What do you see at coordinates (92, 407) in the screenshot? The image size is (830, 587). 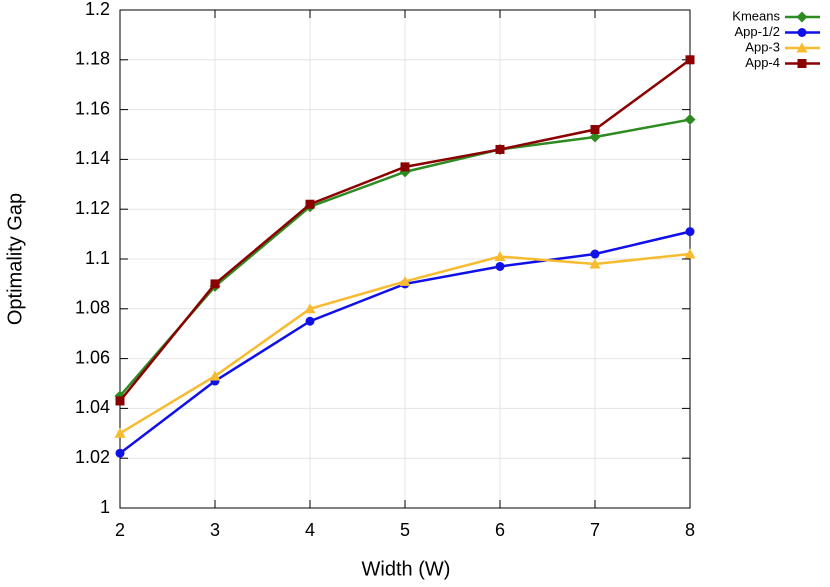 I see `y-tick-label: 1.04` at bounding box center [92, 407].